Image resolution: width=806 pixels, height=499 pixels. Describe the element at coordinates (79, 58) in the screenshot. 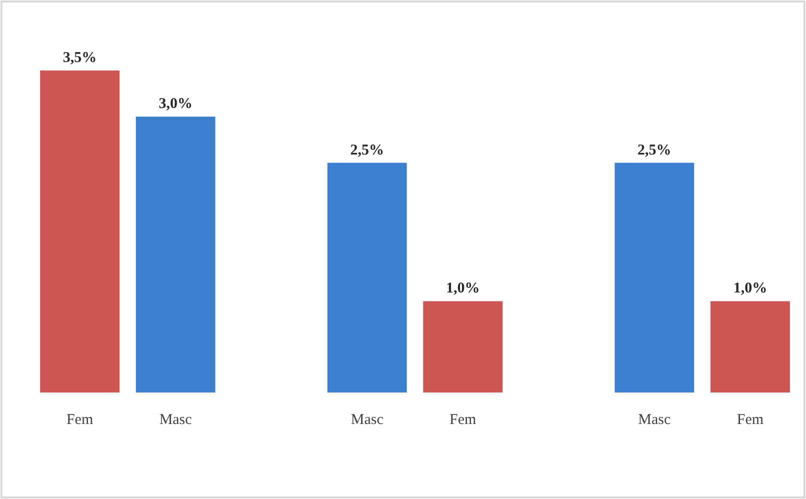

I see `data-label: 3,5%` at that location.